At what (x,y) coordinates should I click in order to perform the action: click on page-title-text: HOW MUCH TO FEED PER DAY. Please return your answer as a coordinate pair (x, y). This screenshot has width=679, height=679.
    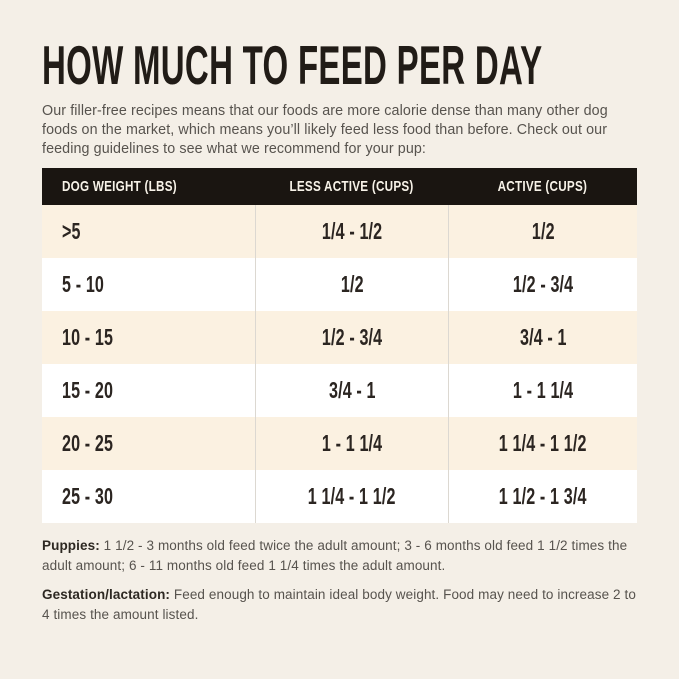
    Looking at the image, I should click on (292, 65).